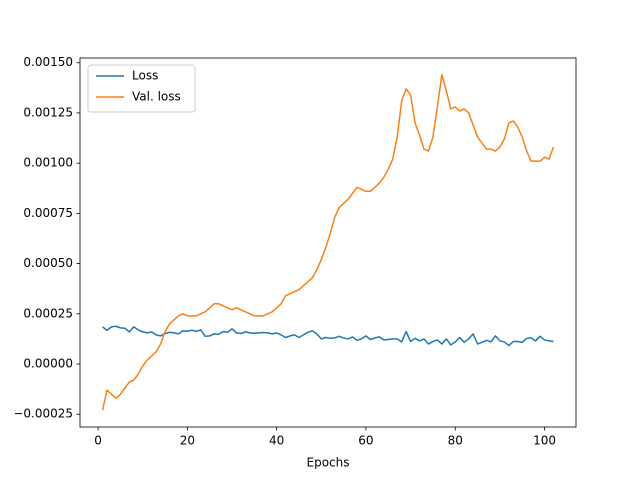 Image resolution: width=640 pixels, height=480 pixels. Describe the element at coordinates (48, 163) in the screenshot. I see `y-tick-label: 0.00100` at that location.